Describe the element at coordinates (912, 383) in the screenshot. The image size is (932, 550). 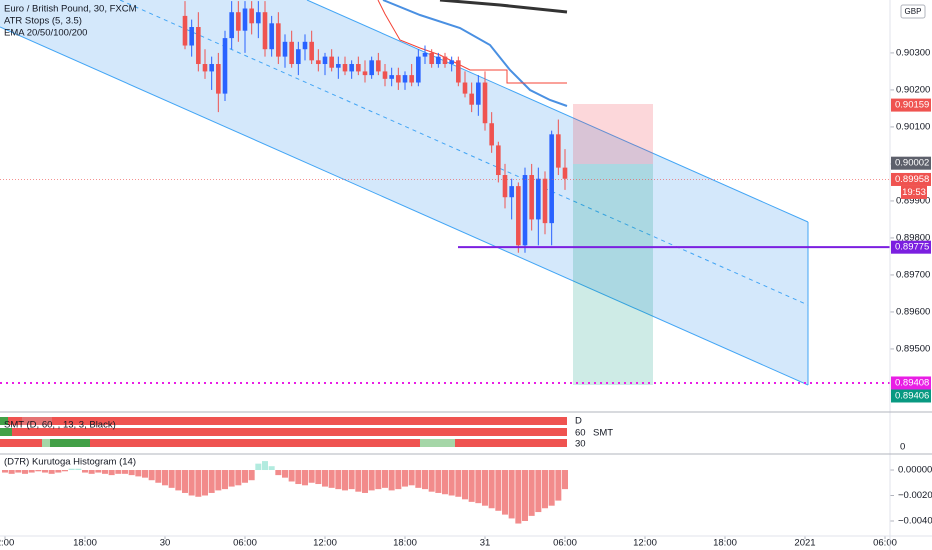
I see `price-label: 0.89408` at that location.